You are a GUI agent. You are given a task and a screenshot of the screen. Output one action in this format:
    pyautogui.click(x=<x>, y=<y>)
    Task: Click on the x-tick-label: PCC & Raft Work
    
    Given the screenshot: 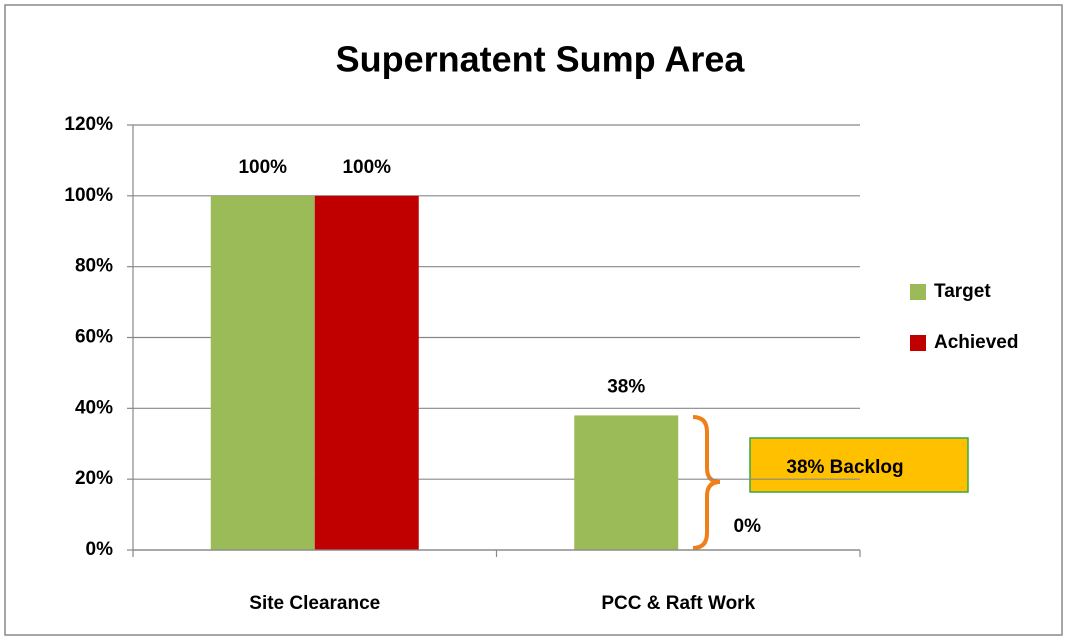 What is the action you would take?
    pyautogui.click(x=678, y=603)
    